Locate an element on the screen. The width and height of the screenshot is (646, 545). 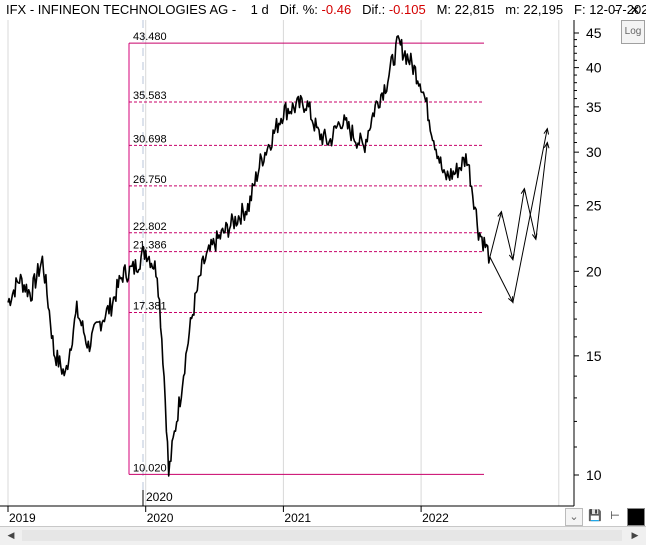
date-marker-label: 2020 is located at coordinates (159, 497).